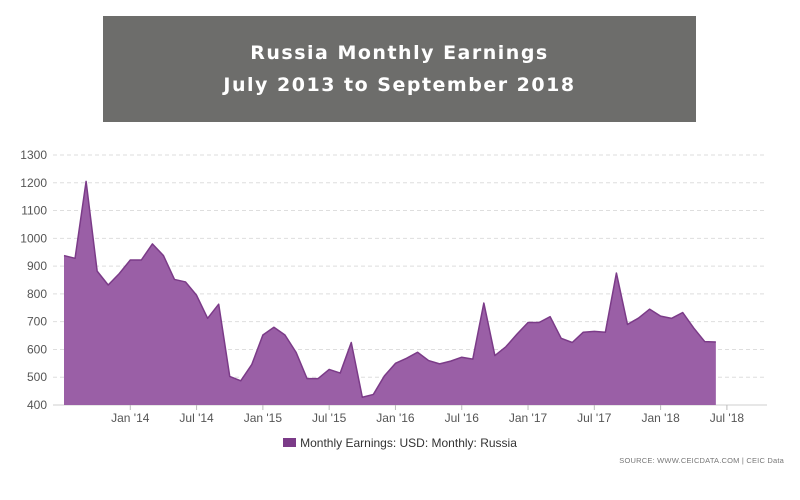 The height and width of the screenshot is (500, 800). Describe the element at coordinates (33, 155) in the screenshot. I see `y-tick-label-1300: 1300` at that location.